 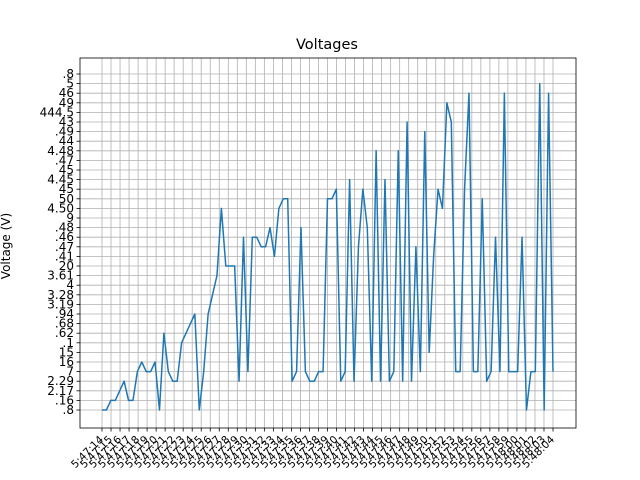 I want to click on y-tick-label: 3.61, so click(x=60, y=276).